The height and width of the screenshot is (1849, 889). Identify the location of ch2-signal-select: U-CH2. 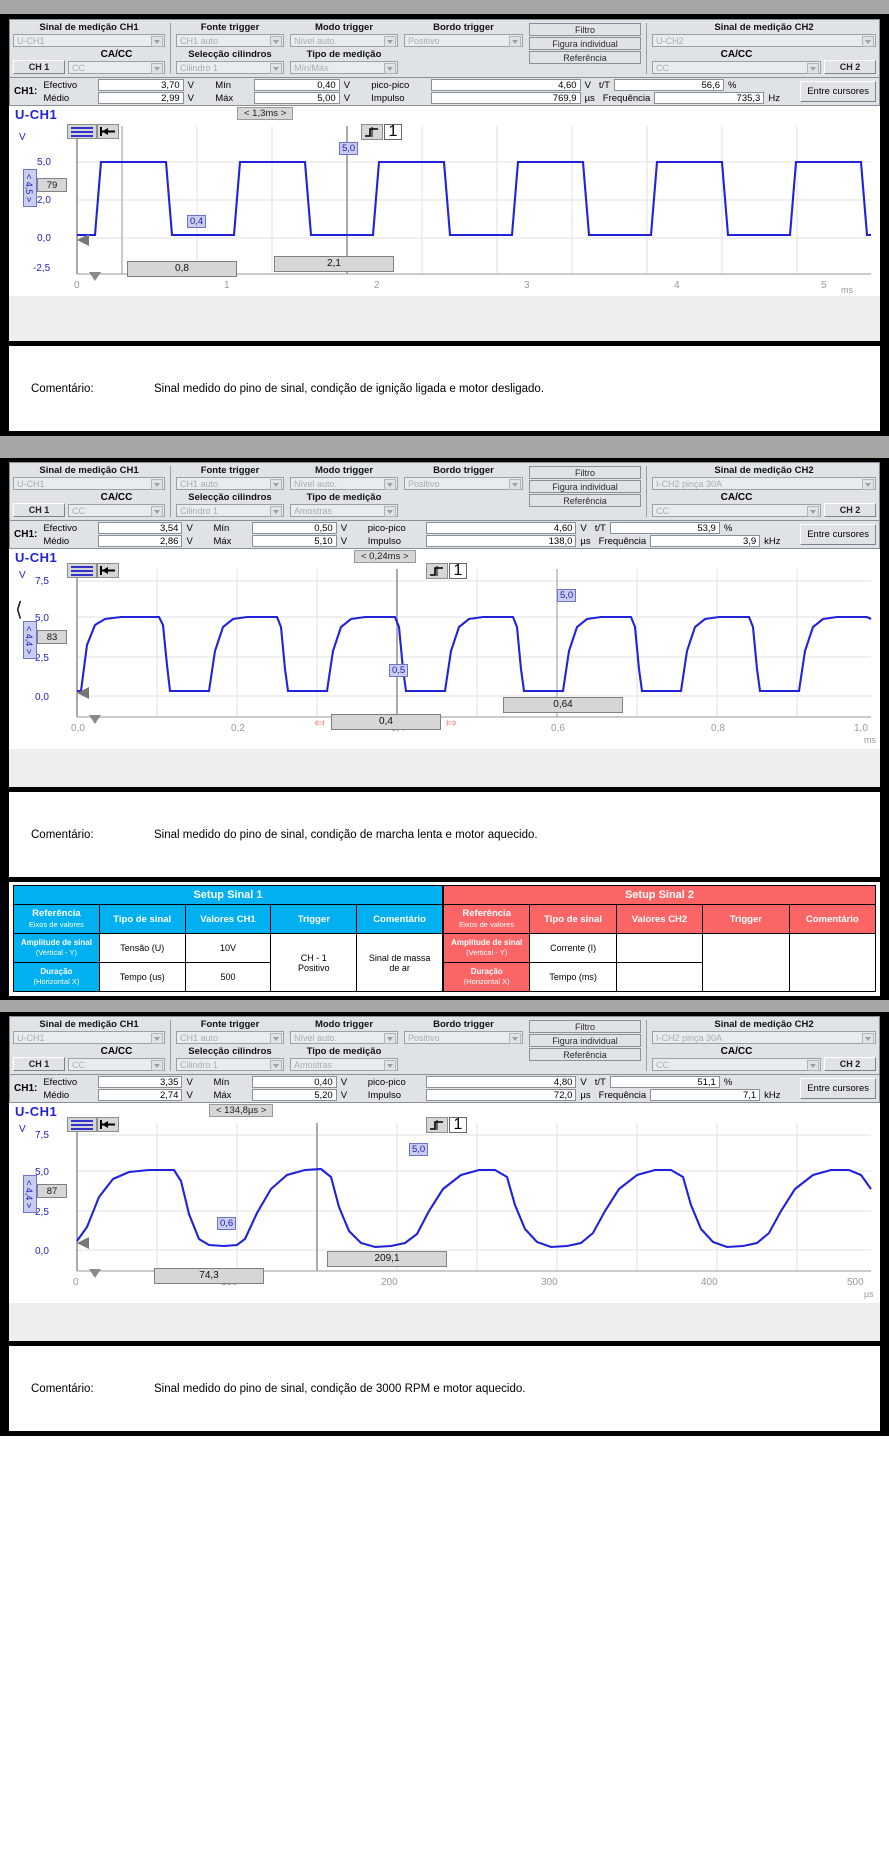
(764, 40).